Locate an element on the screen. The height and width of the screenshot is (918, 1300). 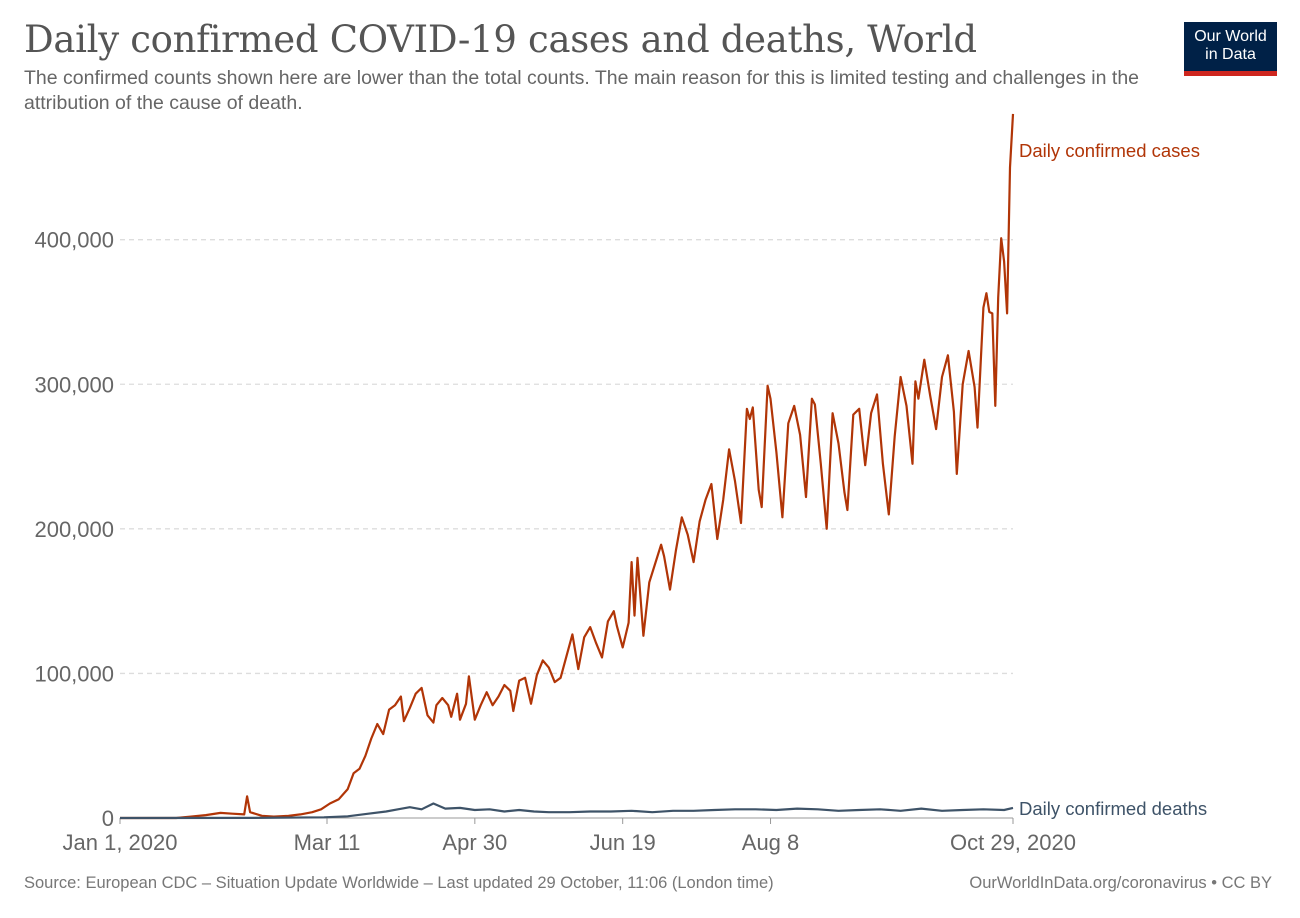
y-tick-label: 200,000 is located at coordinates (74, 529).